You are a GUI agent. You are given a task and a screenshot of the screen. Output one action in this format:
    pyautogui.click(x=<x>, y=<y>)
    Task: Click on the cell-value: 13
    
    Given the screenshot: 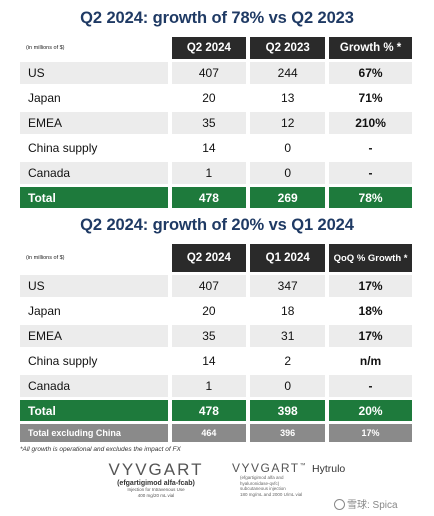 What is the action you would take?
    pyautogui.click(x=286, y=98)
    